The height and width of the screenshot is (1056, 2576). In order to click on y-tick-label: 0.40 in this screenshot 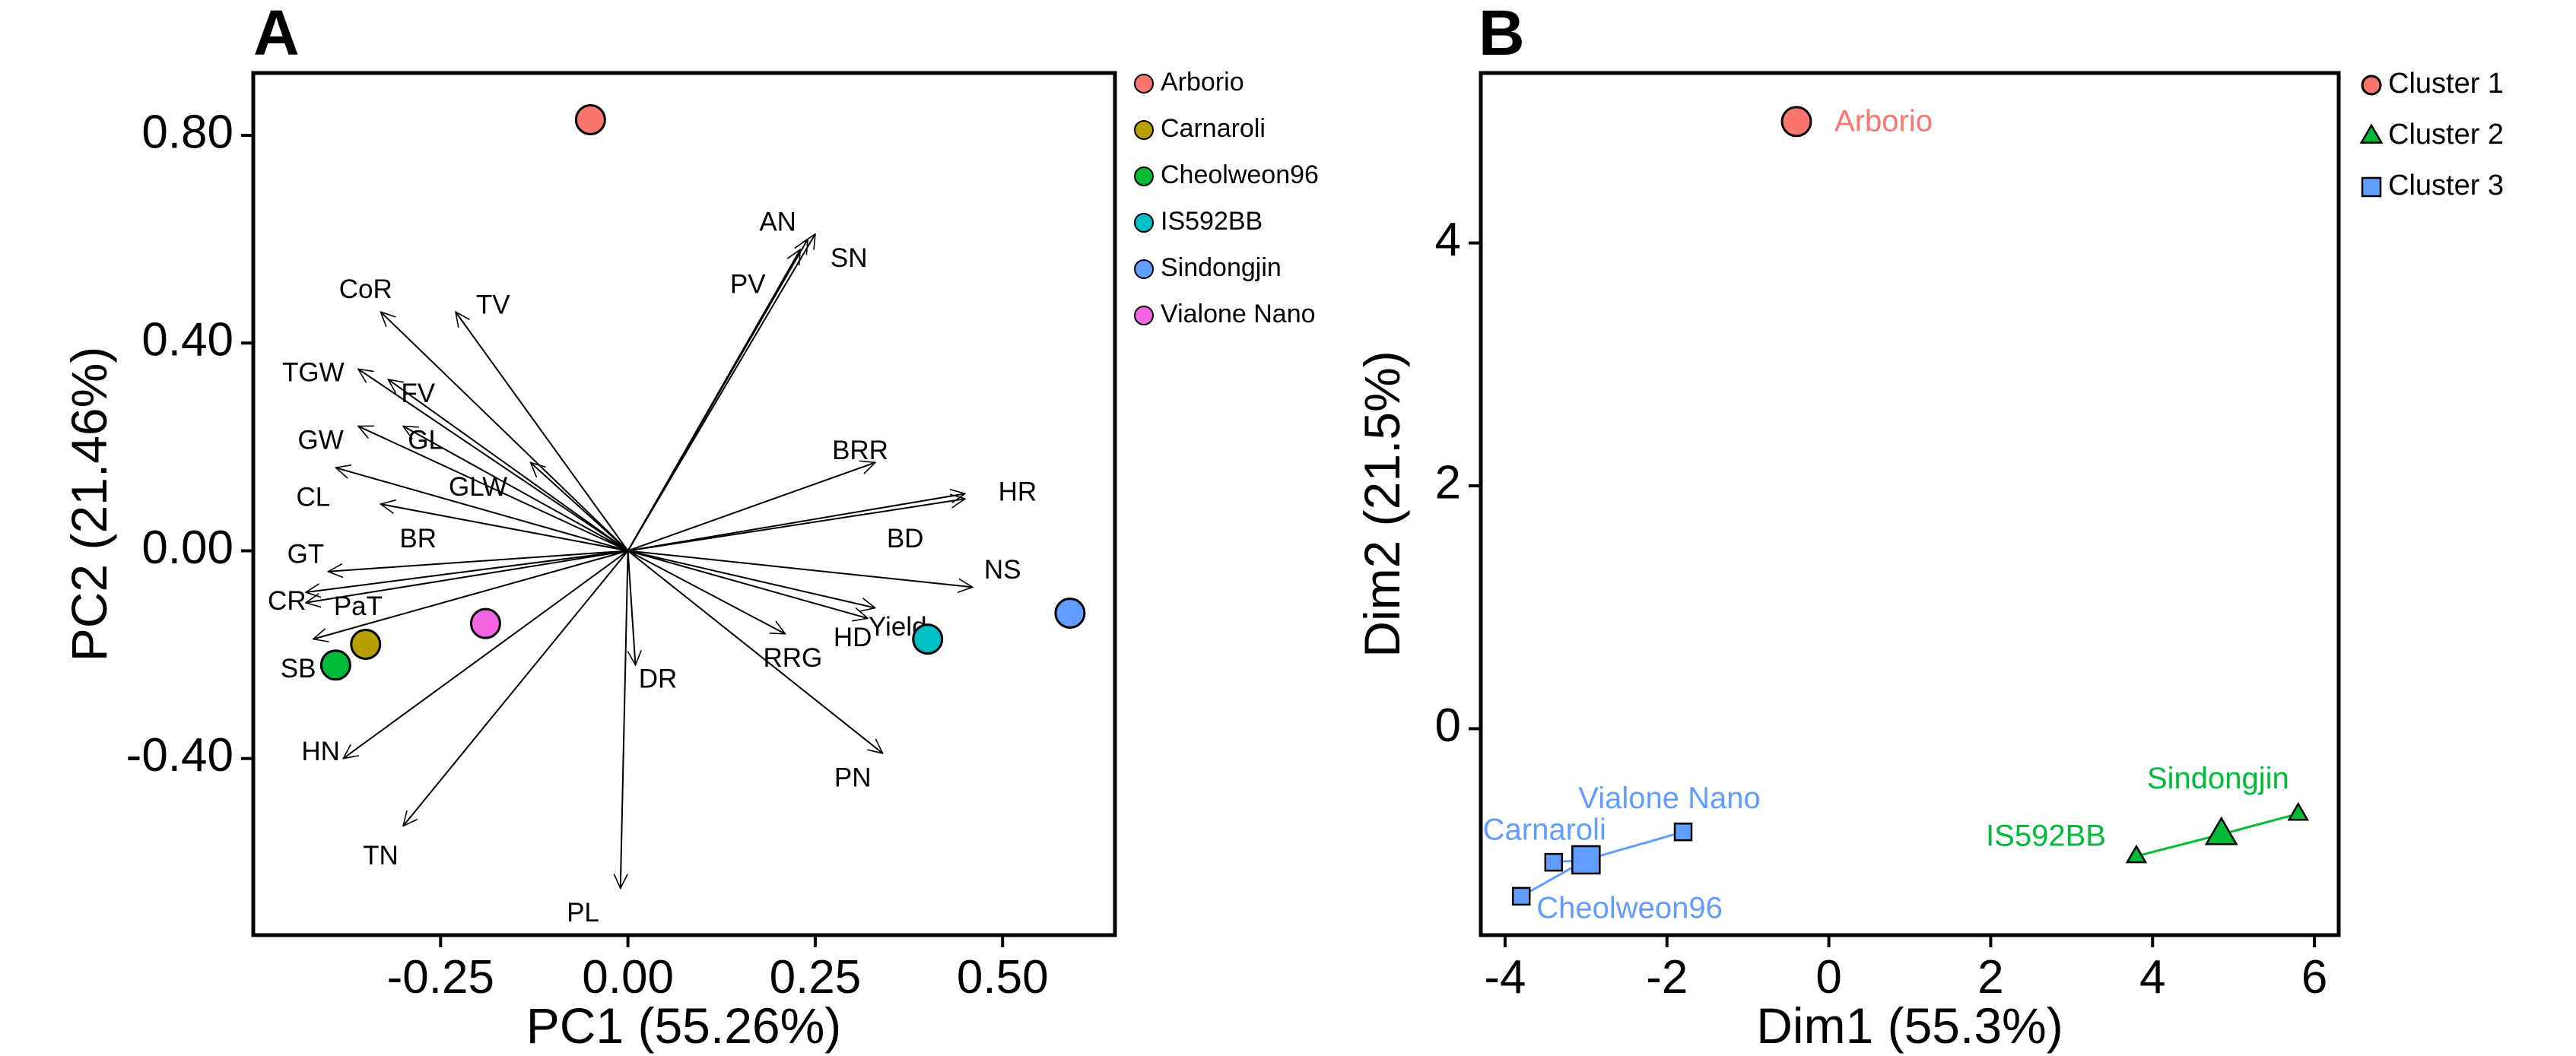, I will do `click(187, 340)`.